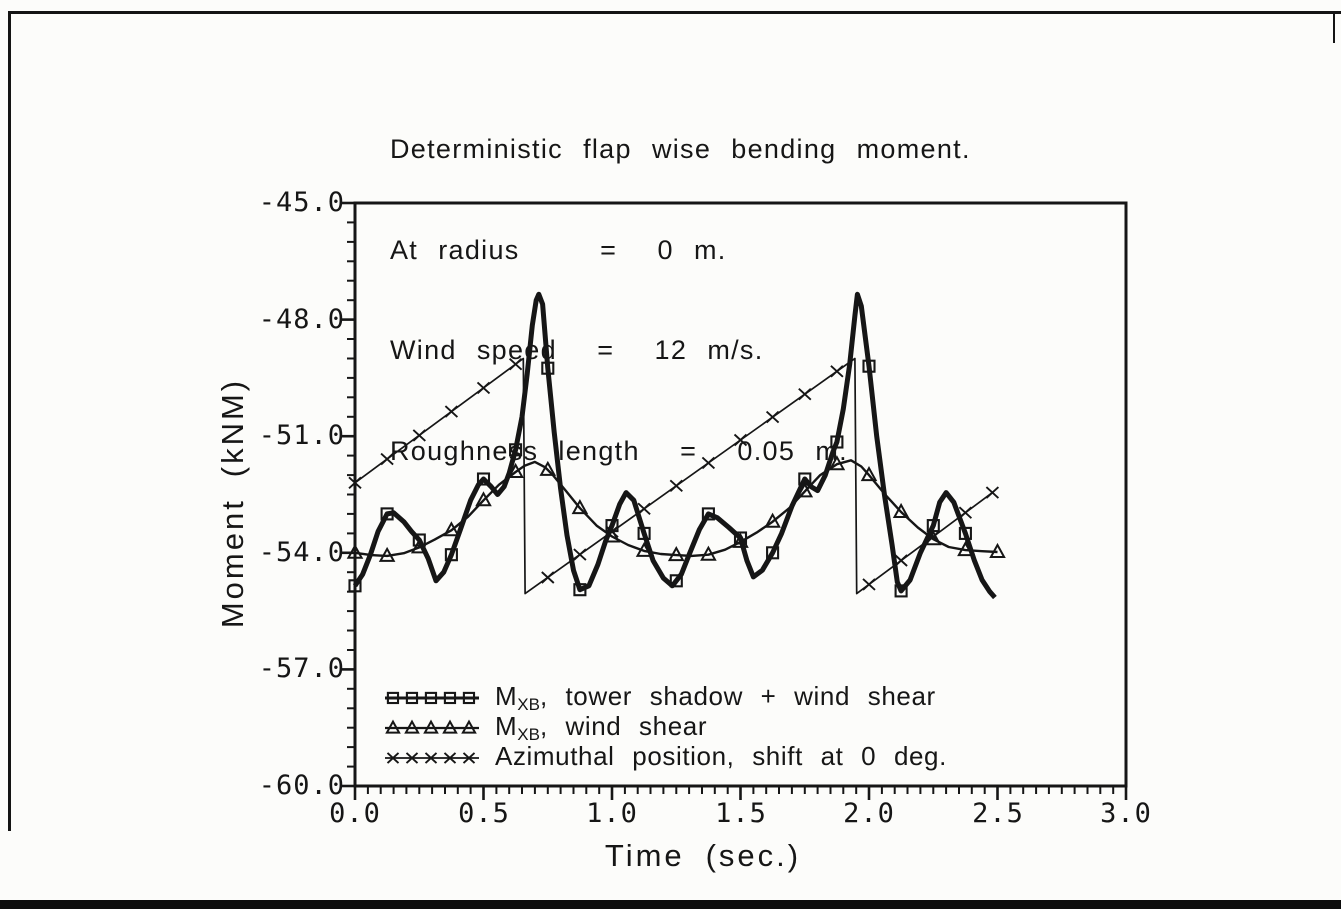 This screenshot has height=909, width=1341. Describe the element at coordinates (301, 319) in the screenshot. I see `y-tick-label: -48.0` at that location.